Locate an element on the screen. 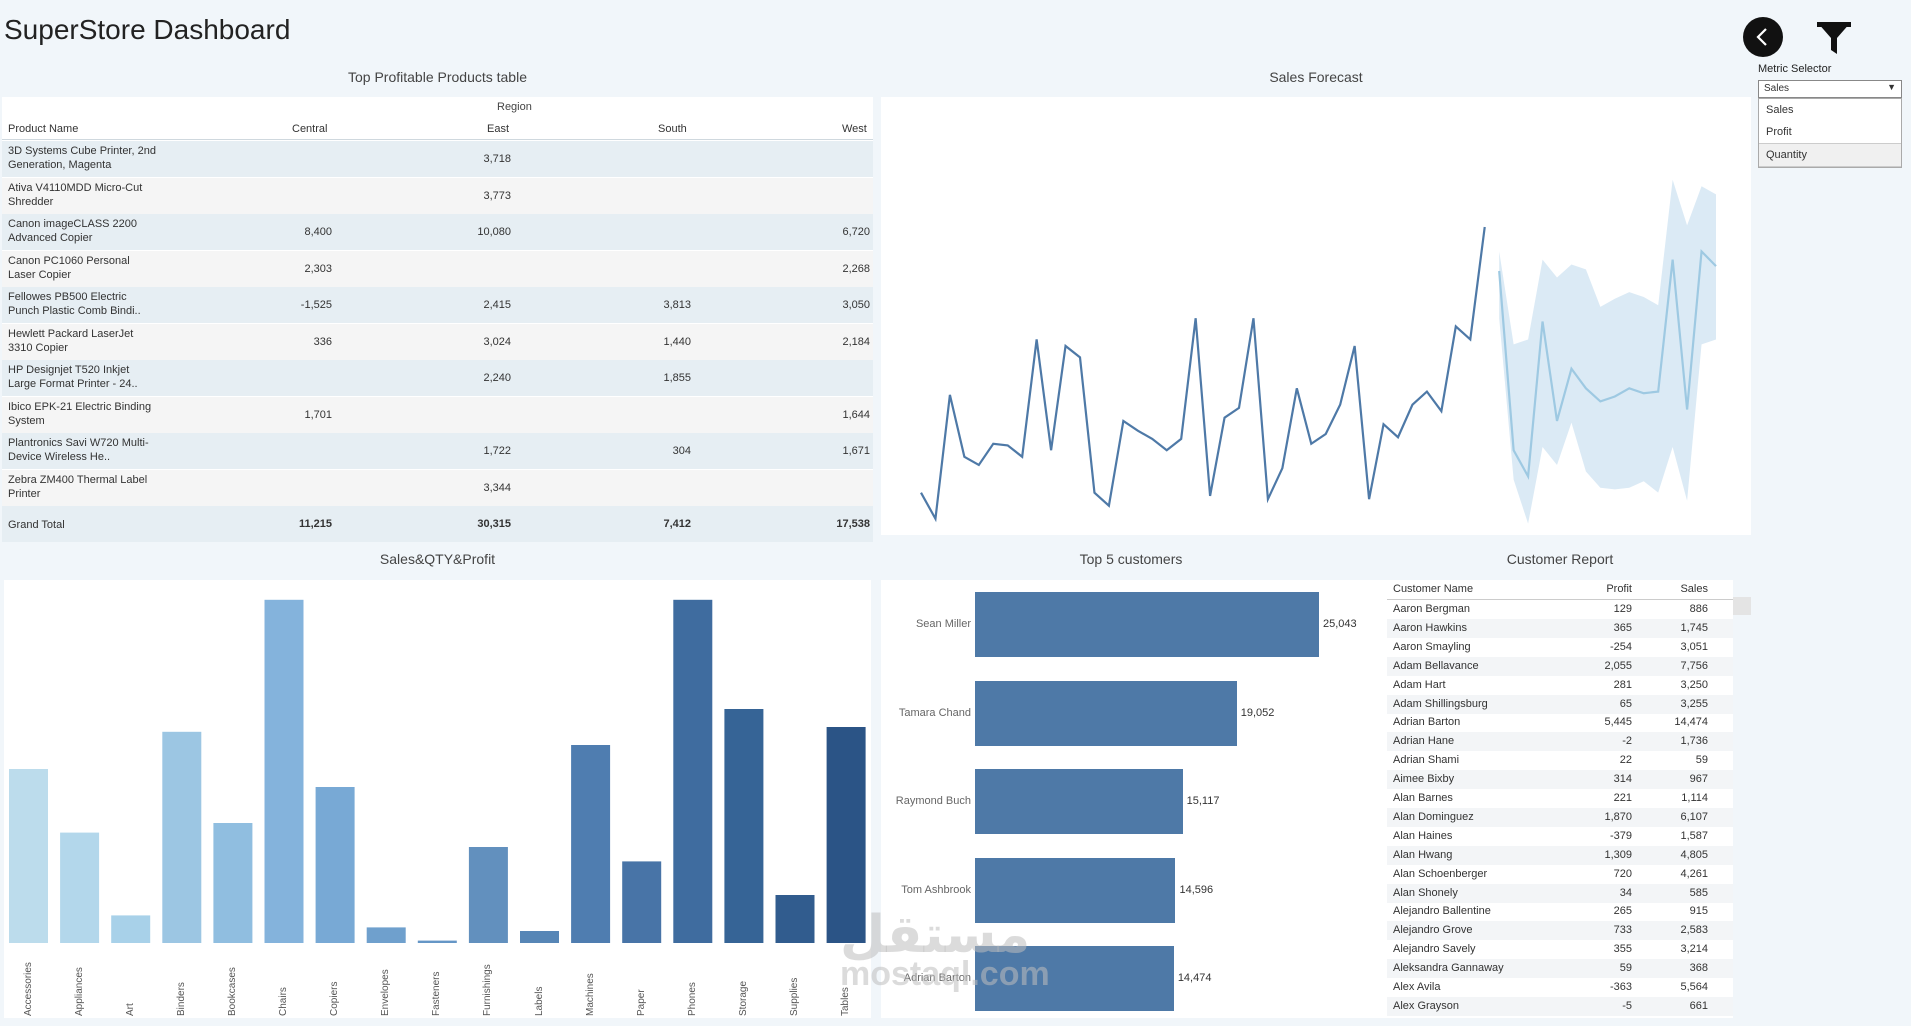 The width and height of the screenshot is (1911, 1026). product-name: Canon imageCLASS 2200 Advanced Copier is located at coordinates (73, 231).